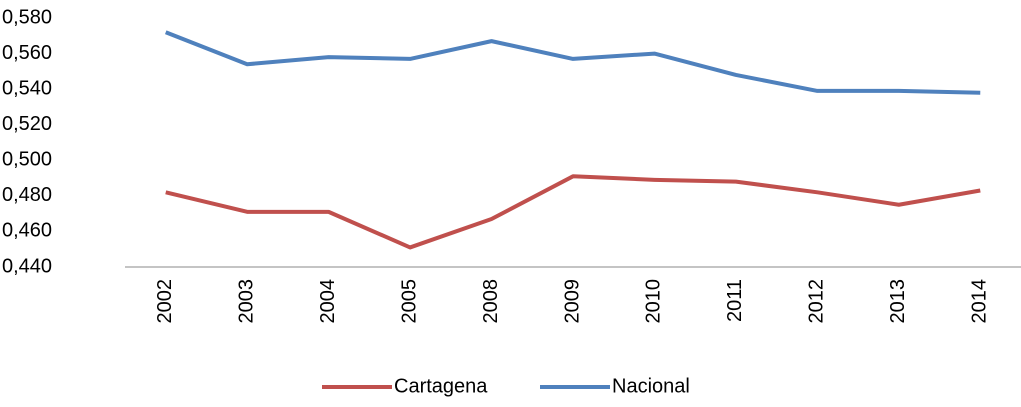 The width and height of the screenshot is (1021, 407). I want to click on x-tick-label: 2009, so click(572, 301).